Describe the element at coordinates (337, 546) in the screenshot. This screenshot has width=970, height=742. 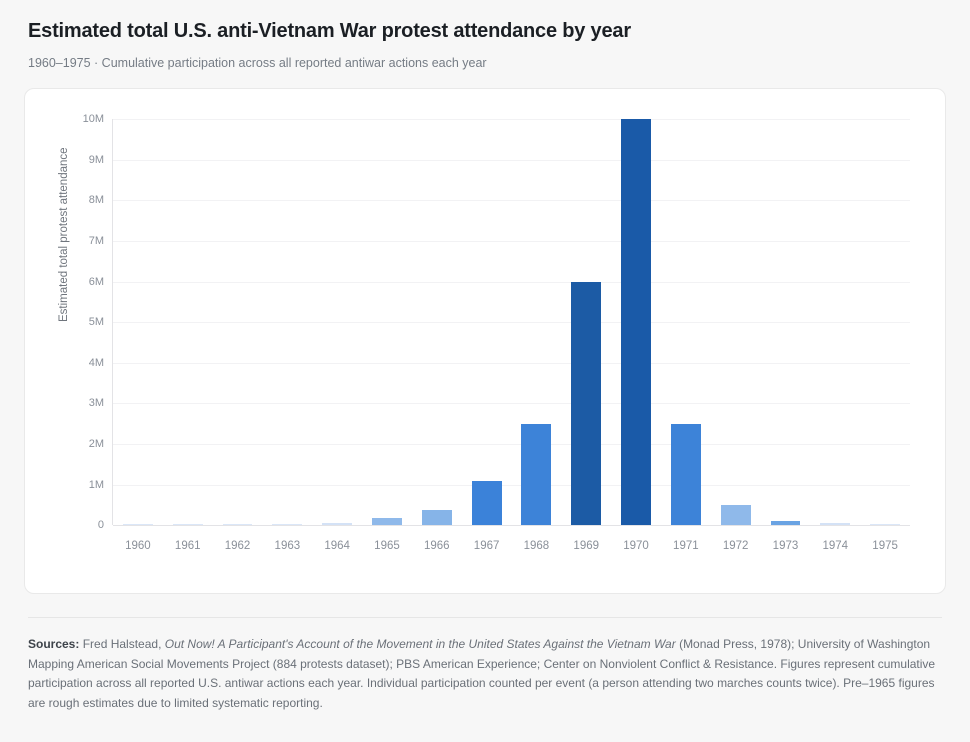
I see `x-axis-tick-label: 1964` at that location.